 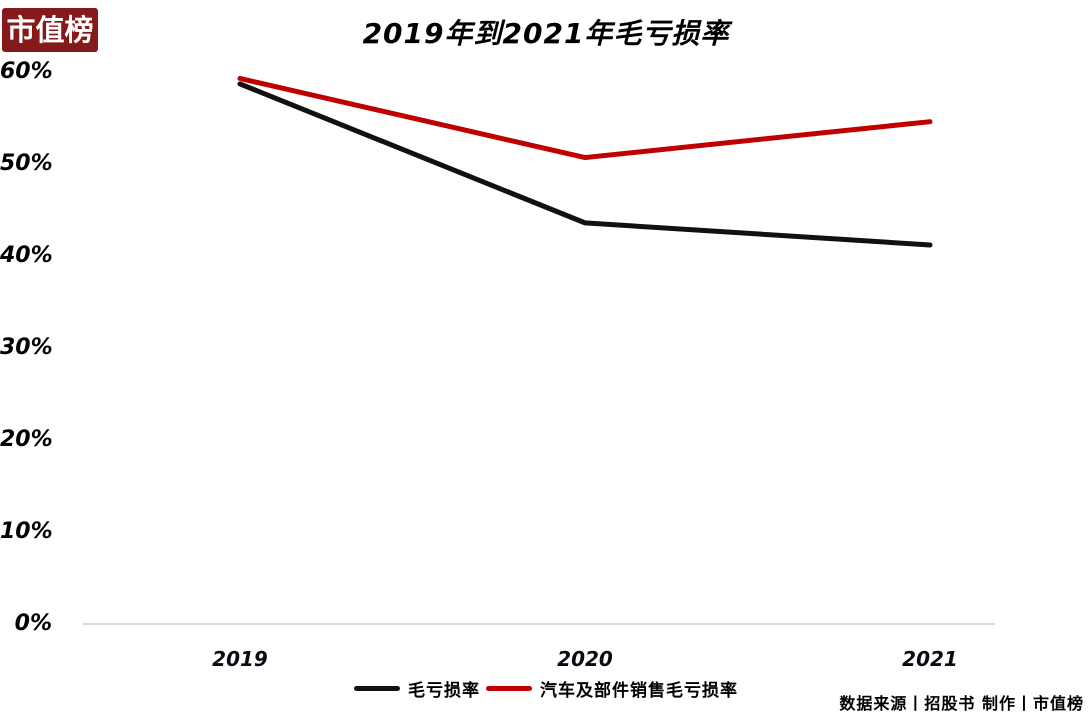 I want to click on legend-label: 汽车及部件销售毛亏损率, so click(x=639, y=691).